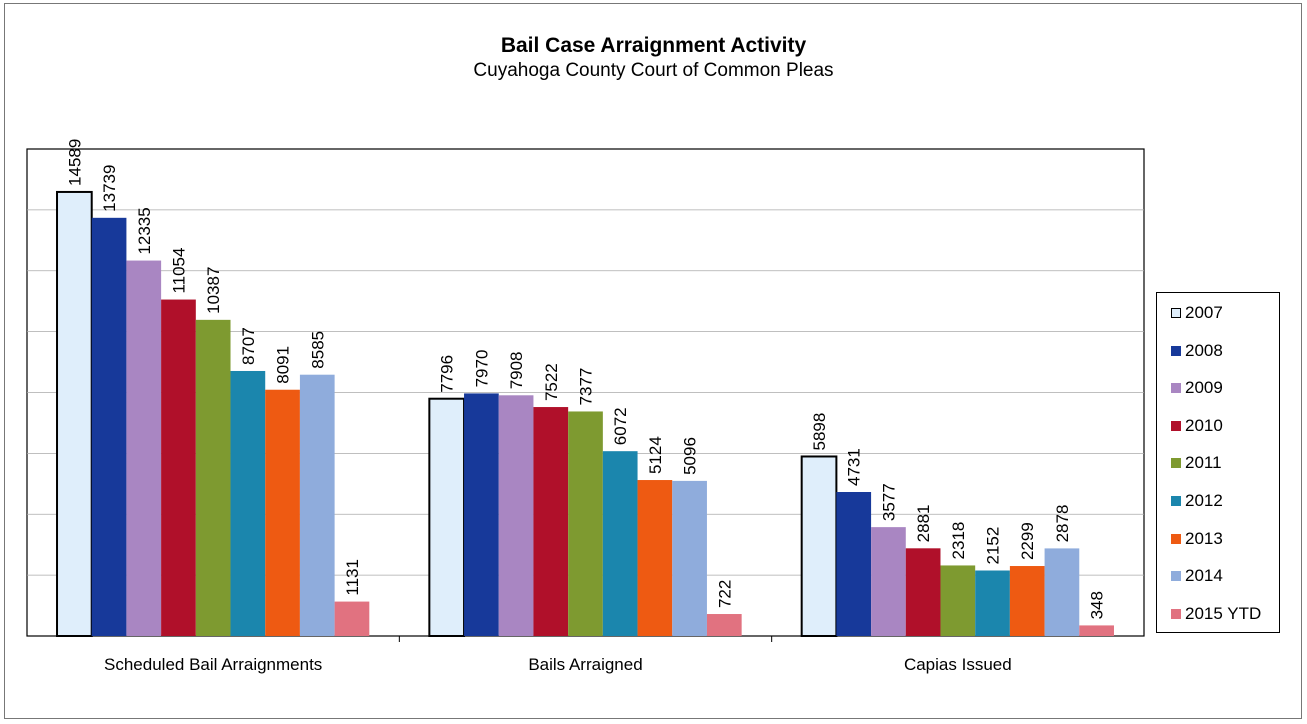 This screenshot has width=1307, height=724. What do you see at coordinates (923, 523) in the screenshot?
I see `data-label: 2881` at bounding box center [923, 523].